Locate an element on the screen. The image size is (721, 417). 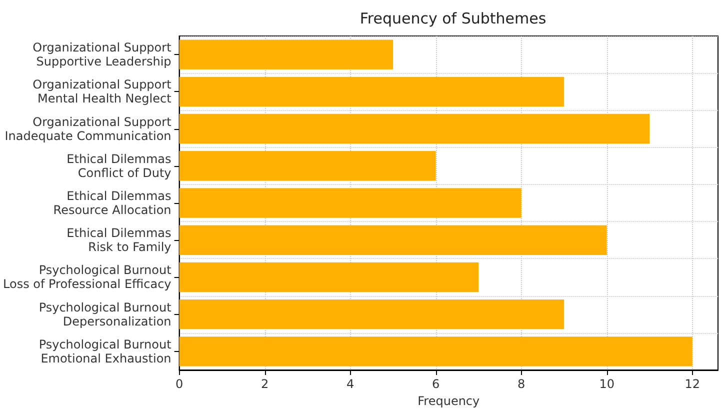
x-axis-title: Frequency is located at coordinates (449, 401).